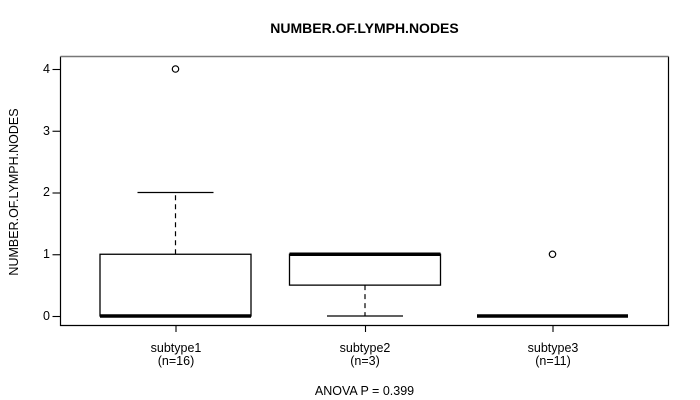 Image resolution: width=700 pixels, height=400 pixels. Describe the element at coordinates (176, 361) in the screenshot. I see `group-count: (n=16)` at that location.